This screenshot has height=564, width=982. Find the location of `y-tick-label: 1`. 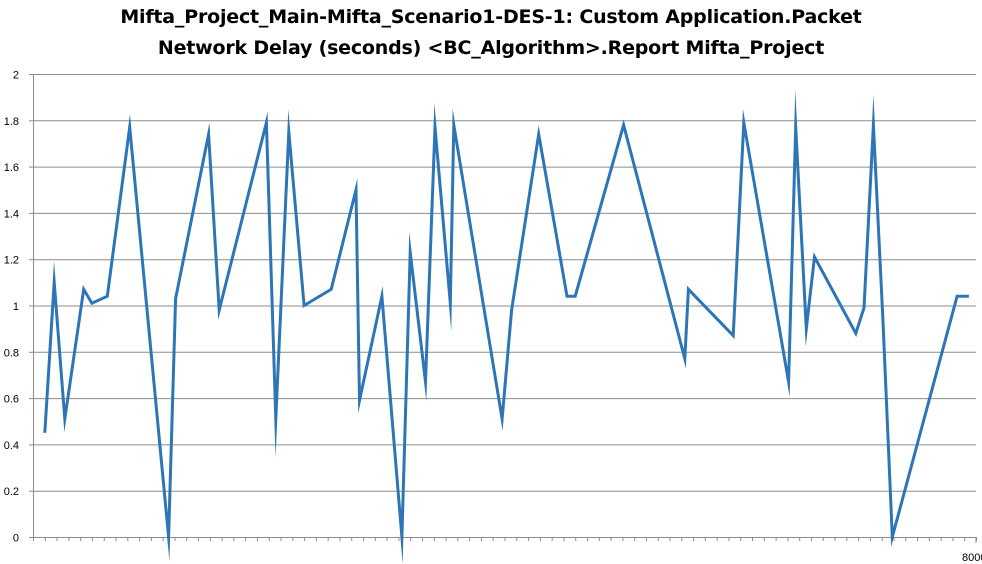

y-tick-label: 1 is located at coordinates (16, 307).